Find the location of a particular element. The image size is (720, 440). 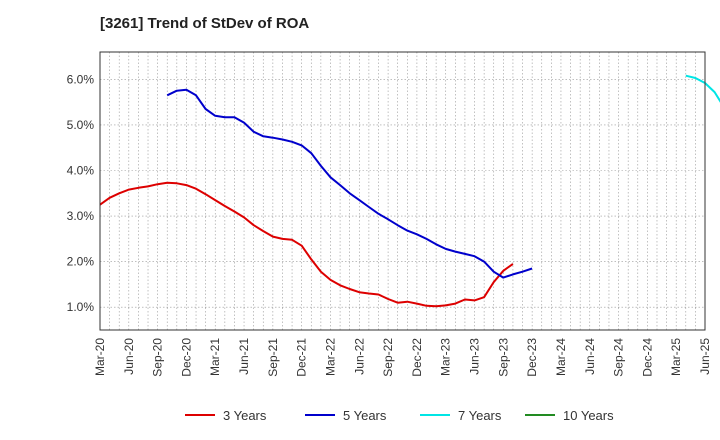

x-tick-label: Sep-23 is located at coordinates (503, 357).